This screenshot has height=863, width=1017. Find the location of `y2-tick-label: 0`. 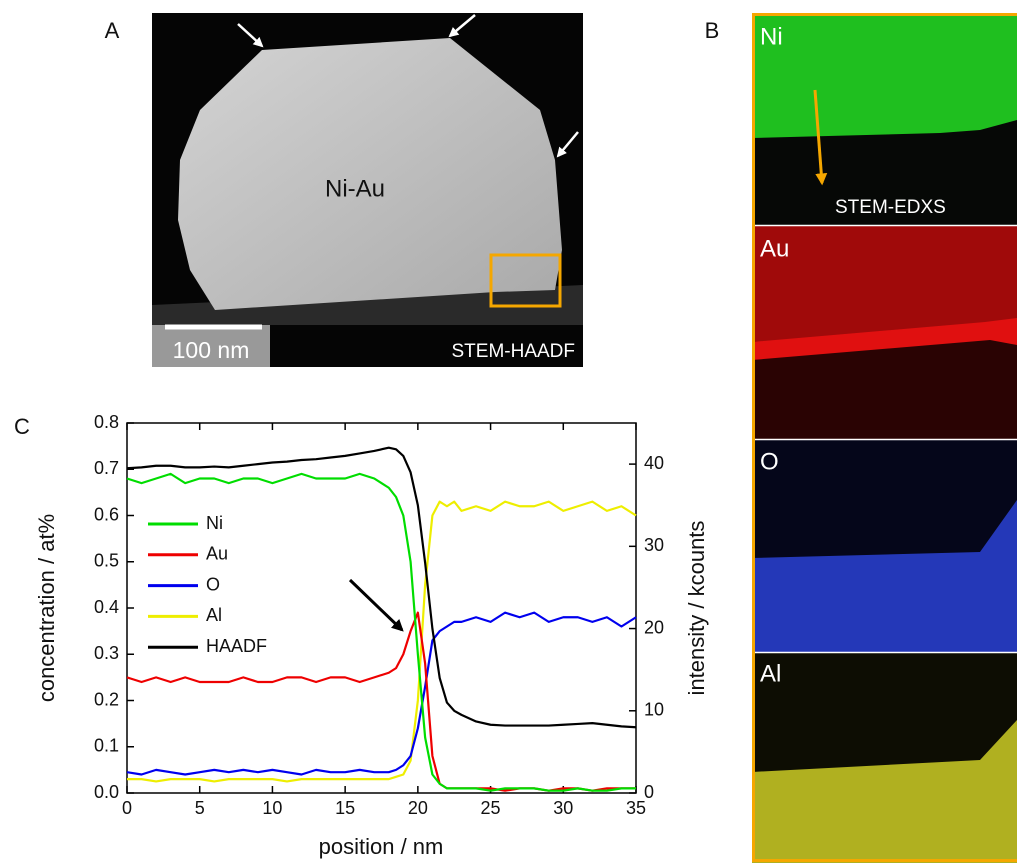

y2-tick-label: 0 is located at coordinates (649, 792).